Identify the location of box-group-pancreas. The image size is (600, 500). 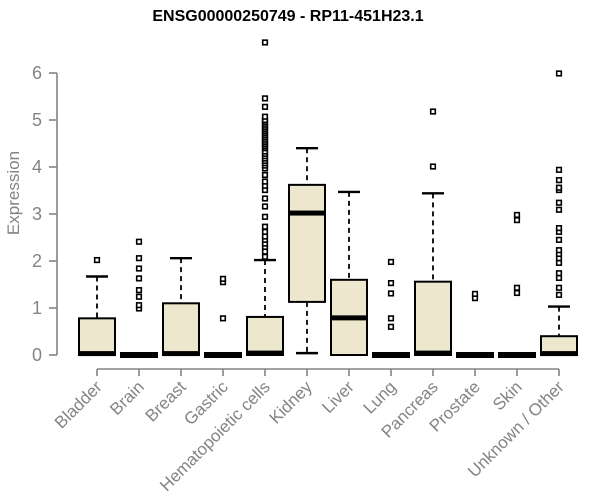
(433, 232).